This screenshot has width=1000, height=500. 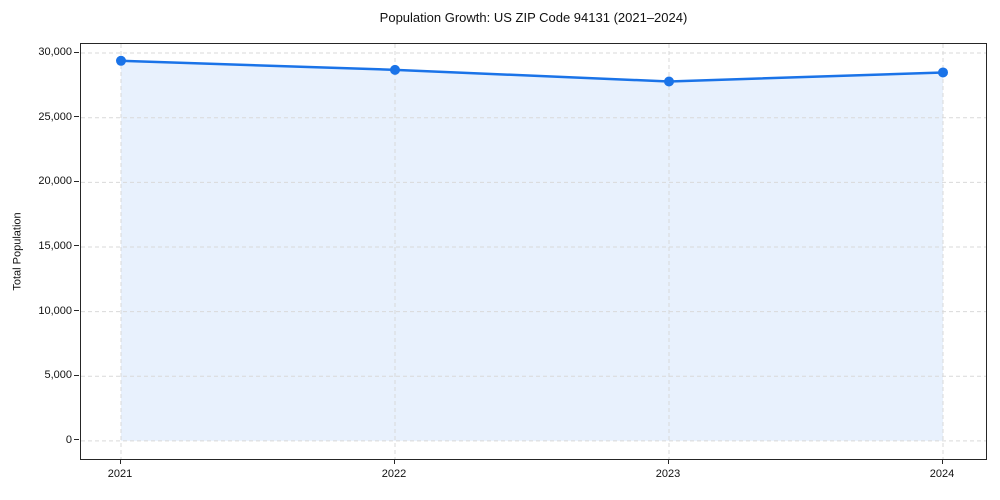 I want to click on y-tick-label: 0, so click(x=68, y=439).